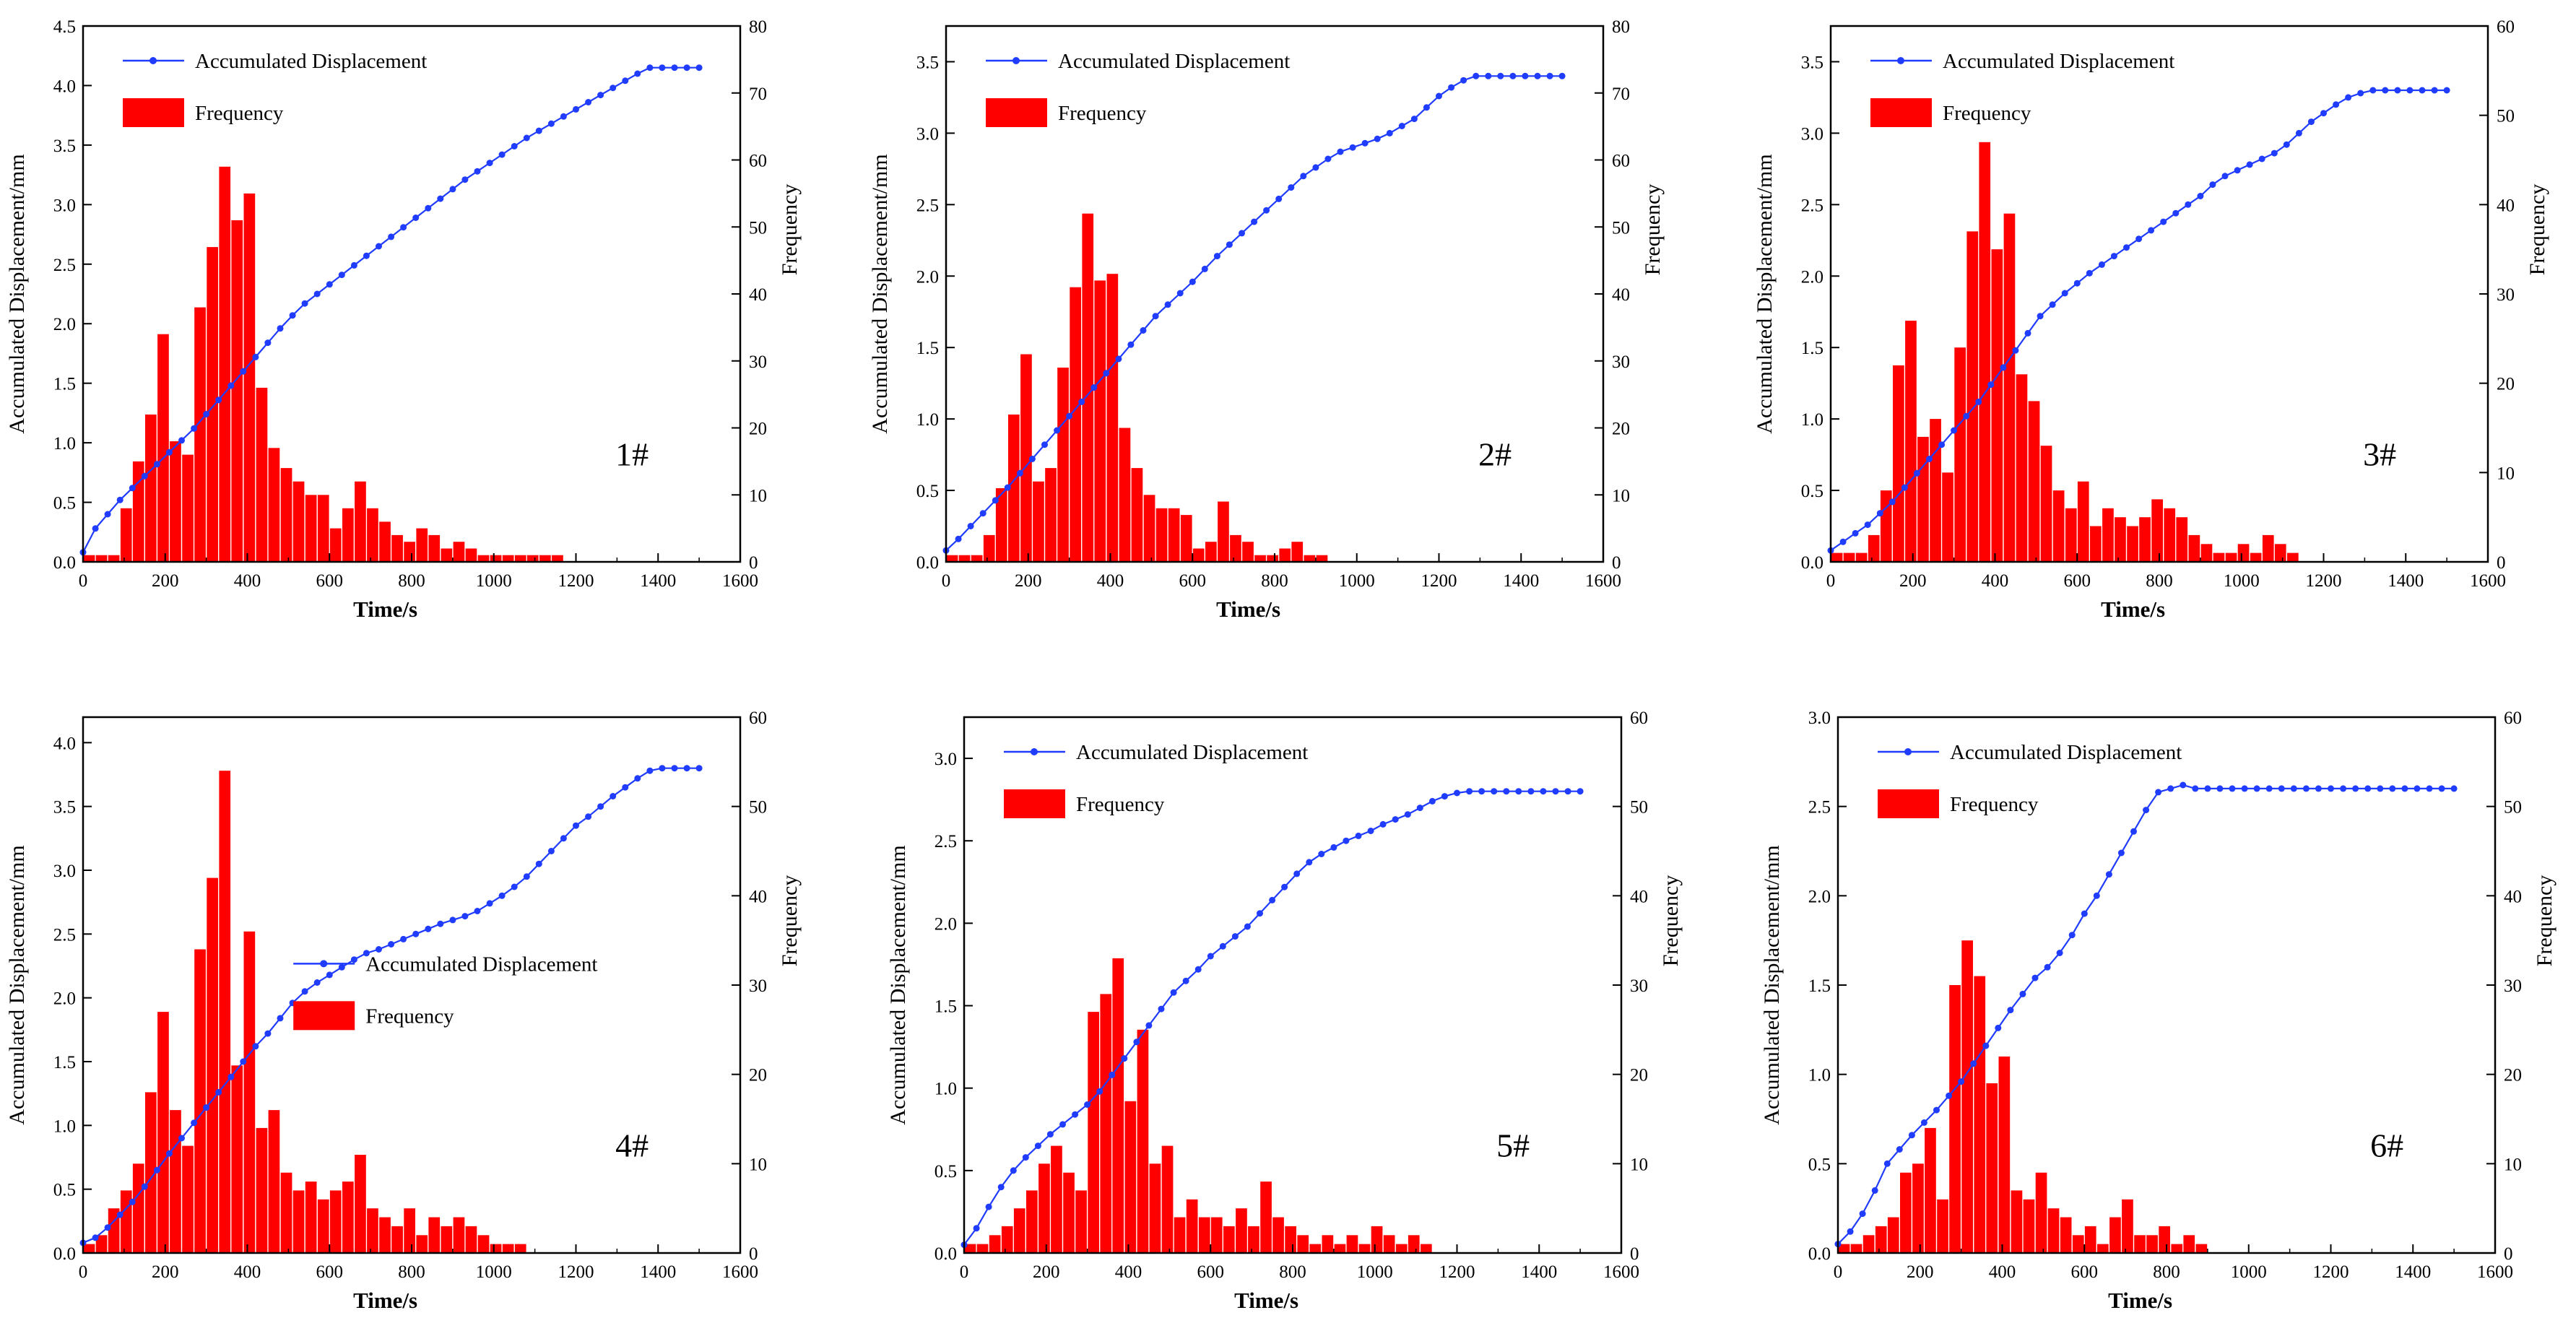  Describe the element at coordinates (1016, 60) in the screenshot. I see `legend-line-marker` at that location.